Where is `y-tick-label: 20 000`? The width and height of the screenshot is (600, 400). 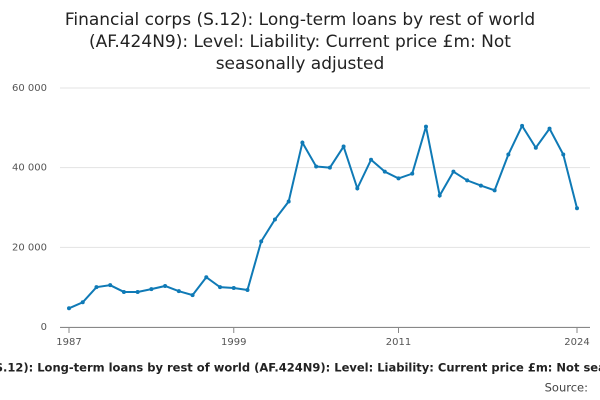 y-tick-label: 20 000 is located at coordinates (29, 247).